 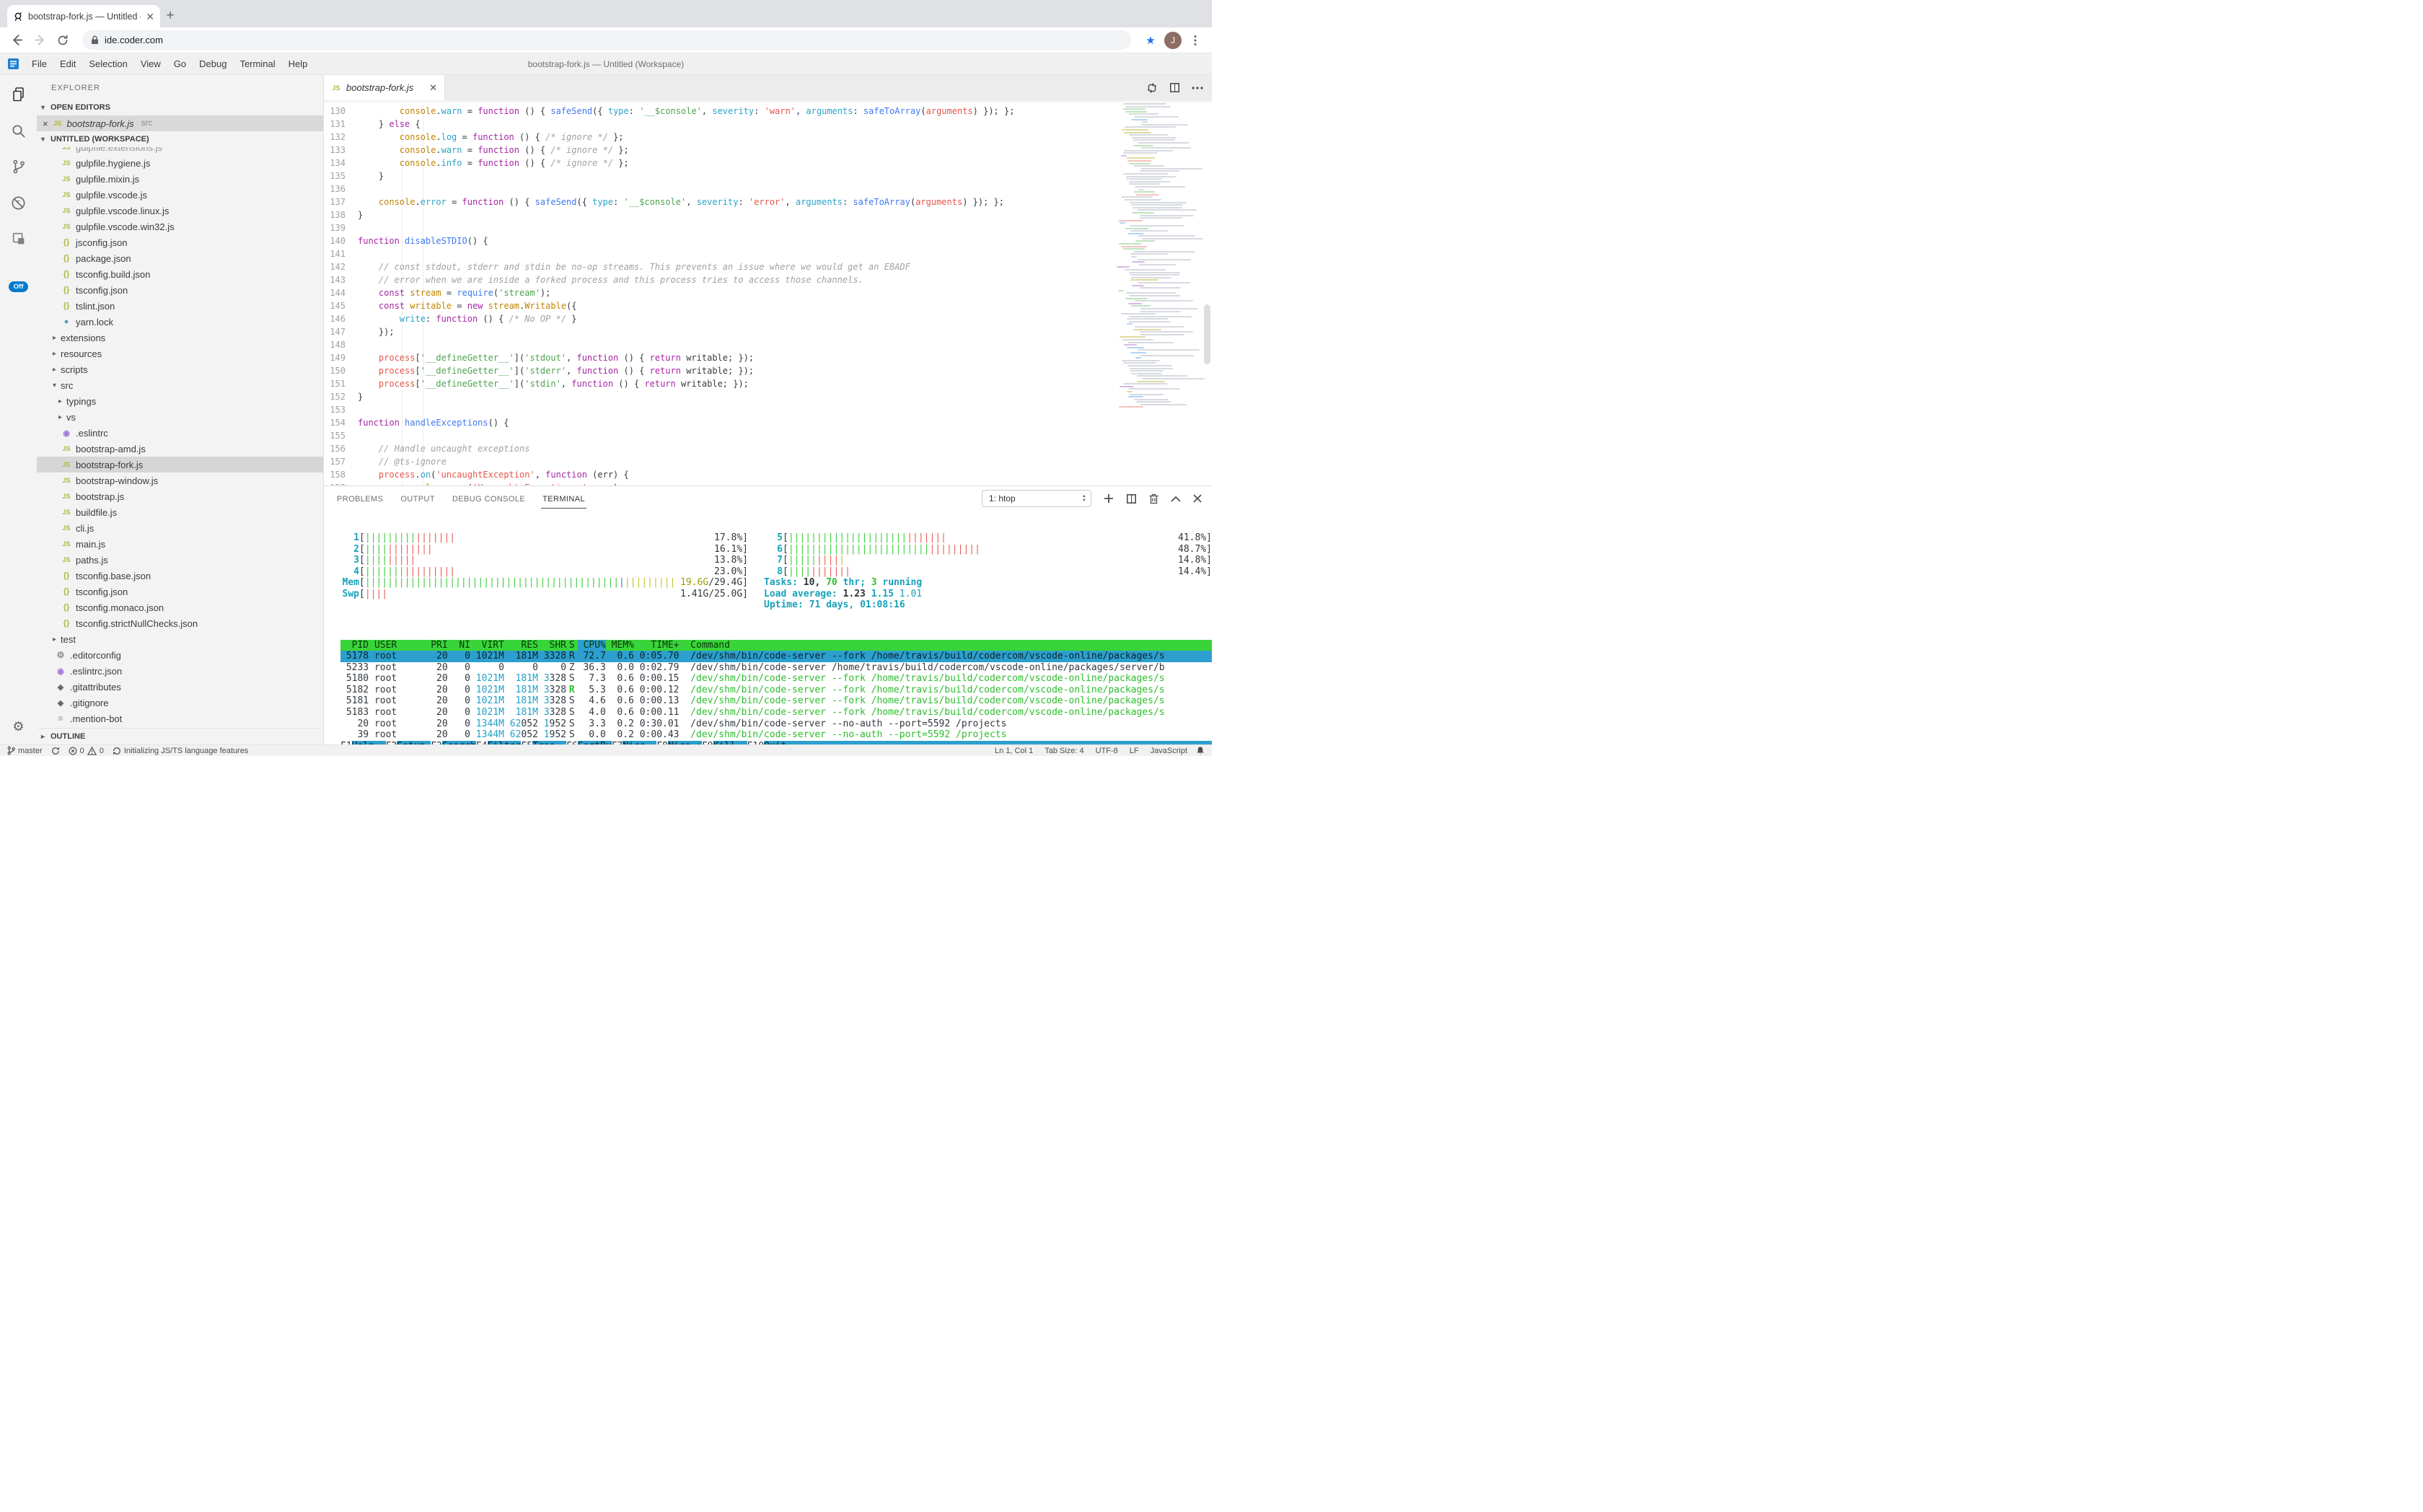 I want to click on menu-debug: Debug, so click(x=213, y=63).